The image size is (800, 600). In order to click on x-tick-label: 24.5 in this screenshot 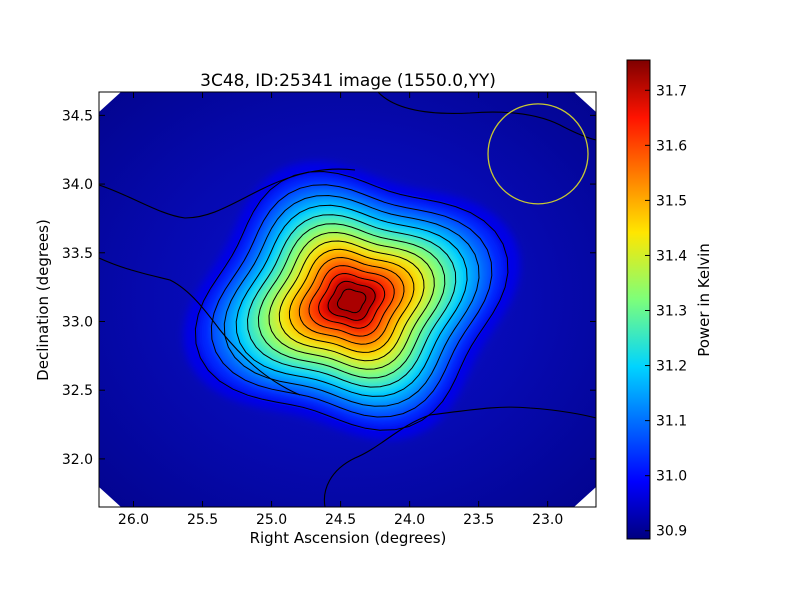, I will do `click(340, 520)`.